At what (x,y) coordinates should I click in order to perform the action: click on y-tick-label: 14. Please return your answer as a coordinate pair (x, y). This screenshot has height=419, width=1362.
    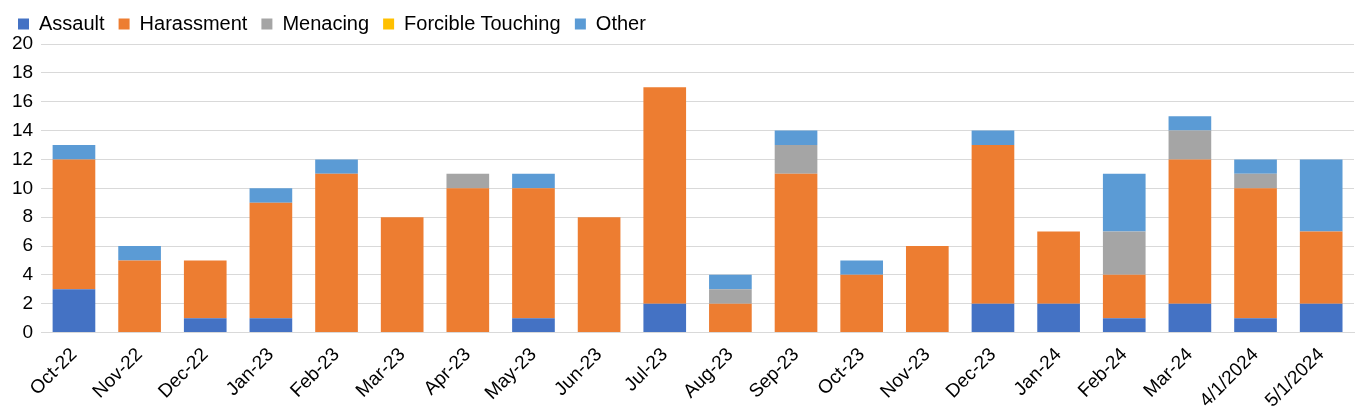
    Looking at the image, I should click on (22, 129).